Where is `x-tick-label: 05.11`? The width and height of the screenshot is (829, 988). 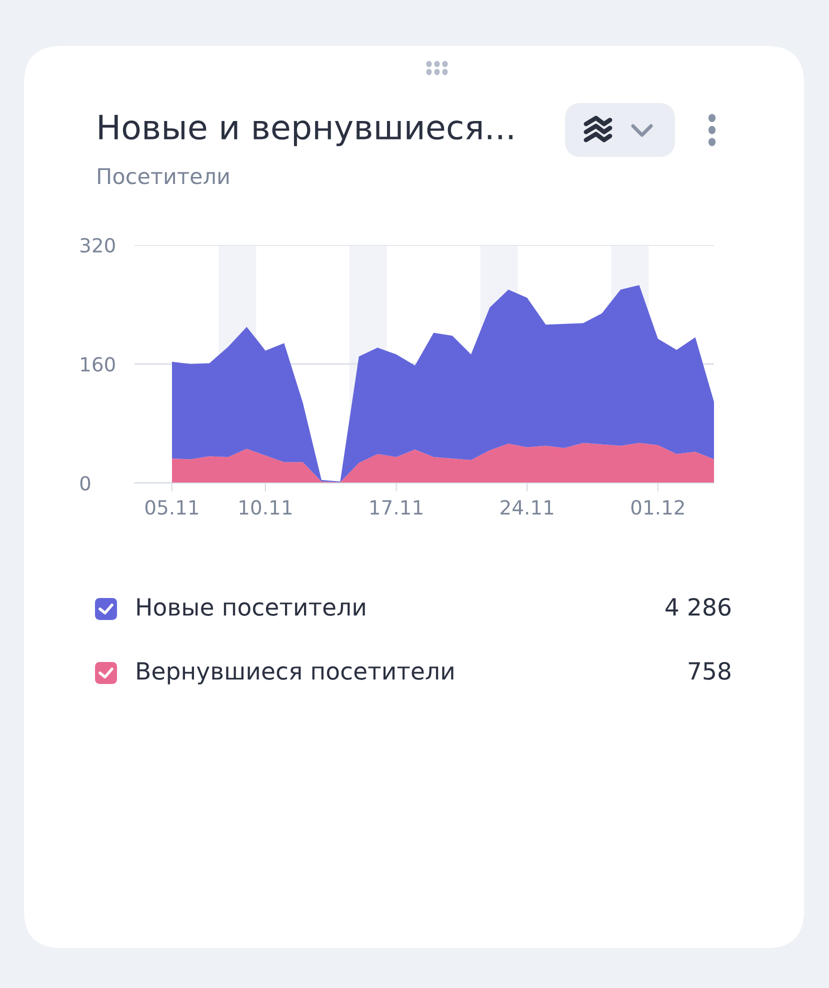
x-tick-label: 05.11 is located at coordinates (171, 507).